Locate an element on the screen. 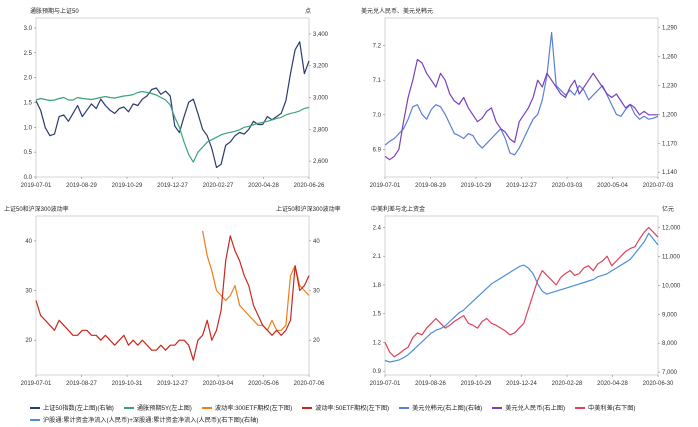 This screenshot has width=698, height=427. chart-title: 中美利差与北上资金 is located at coordinates (398, 210).